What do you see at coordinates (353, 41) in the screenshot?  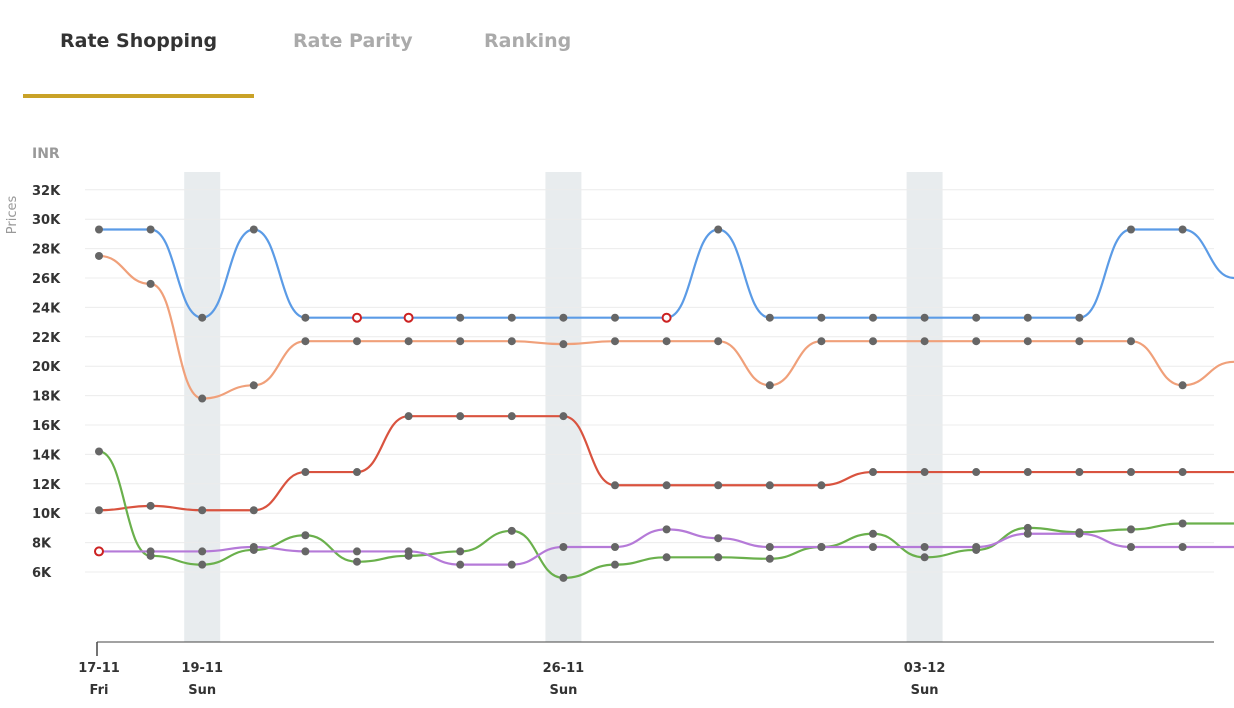 I see `tab-rate-parity: Rate Parity` at bounding box center [353, 41].